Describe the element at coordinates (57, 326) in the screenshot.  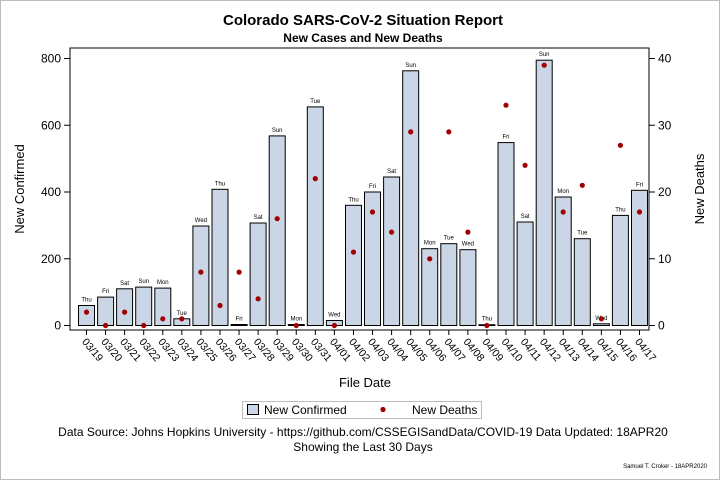
I see `left-tick-label: 0` at that location.